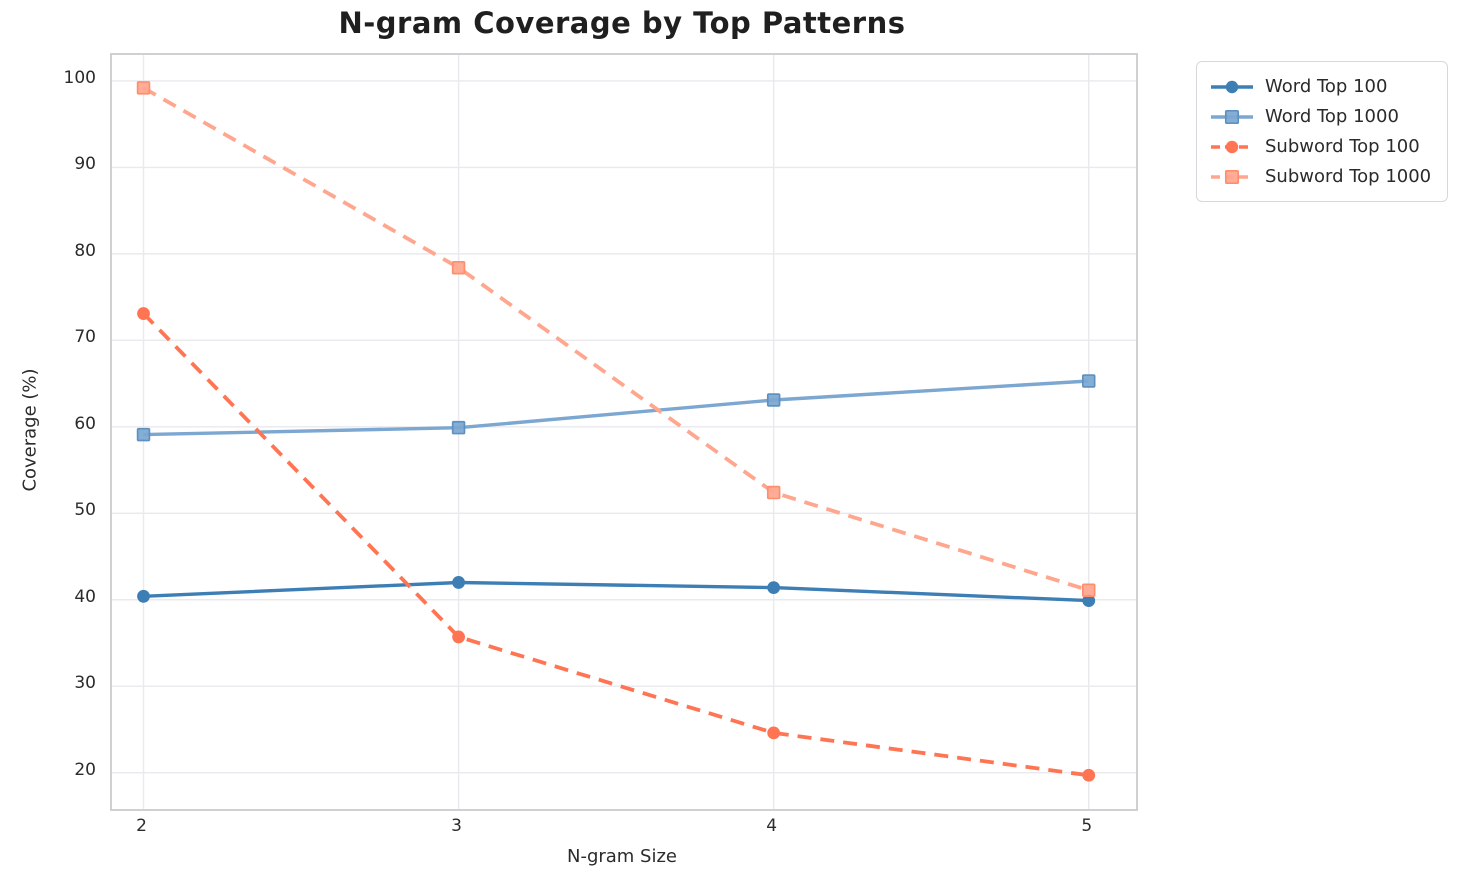 The image size is (1478, 885). I want to click on x-tick-label: 4, so click(772, 826).